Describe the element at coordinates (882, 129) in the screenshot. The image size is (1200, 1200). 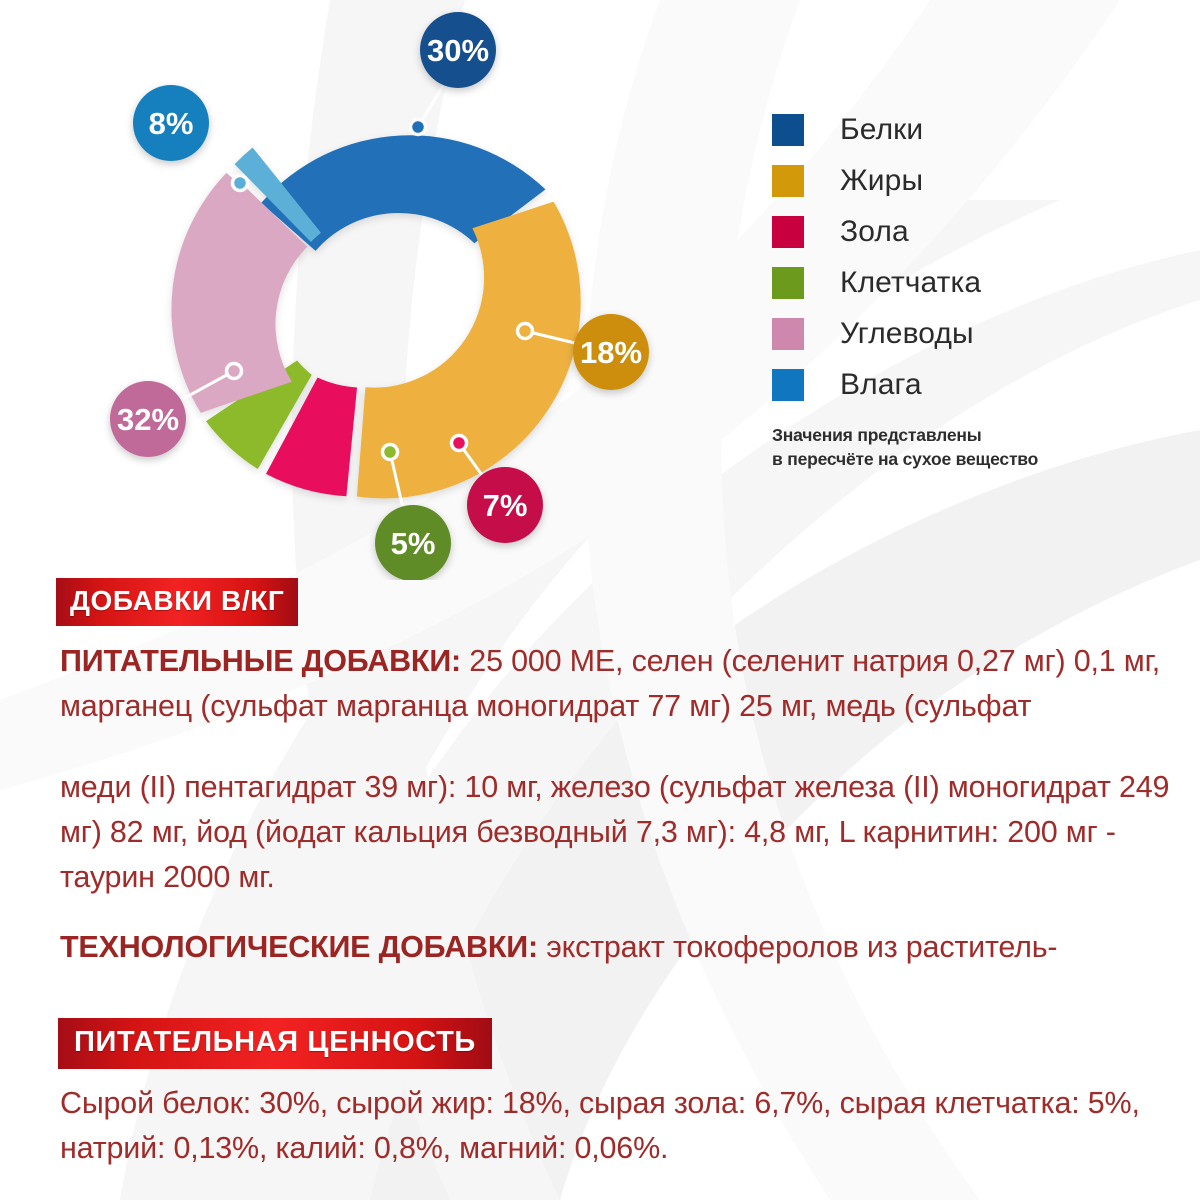
I see `legend-label-protein: Белки` at that location.